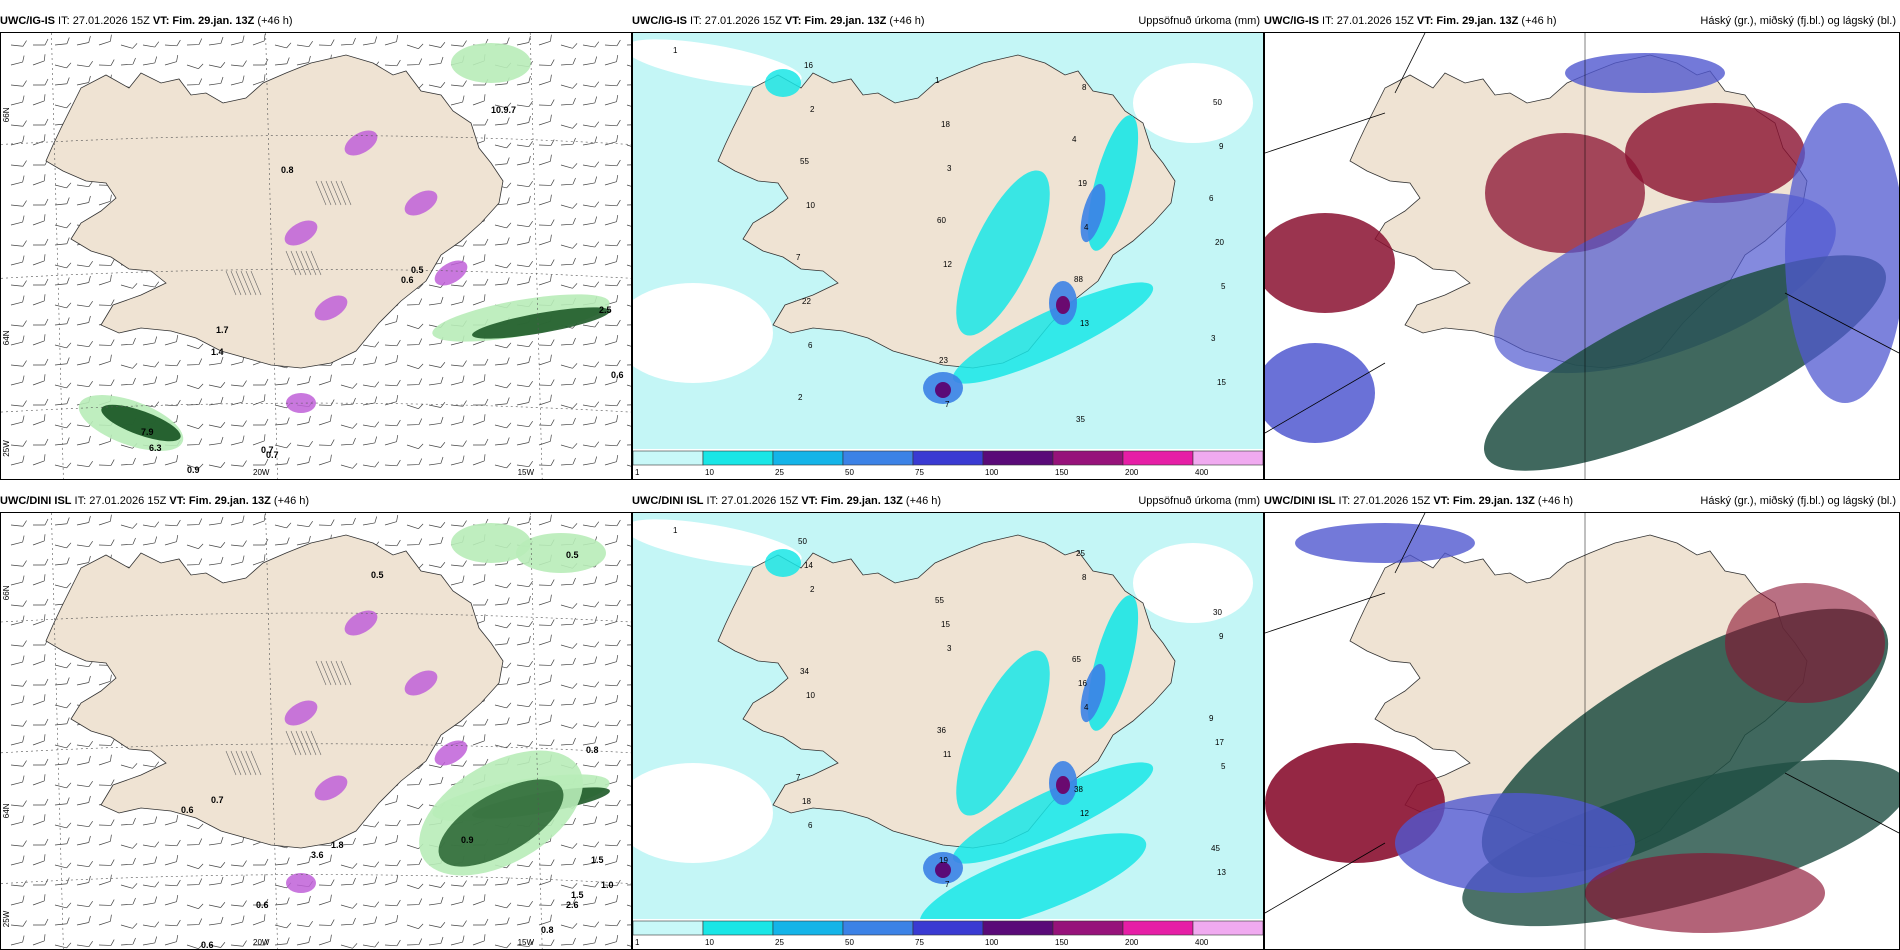  I want to click on axis-labels: 20W 15W 66N 64N 25W, so click(268, 292).